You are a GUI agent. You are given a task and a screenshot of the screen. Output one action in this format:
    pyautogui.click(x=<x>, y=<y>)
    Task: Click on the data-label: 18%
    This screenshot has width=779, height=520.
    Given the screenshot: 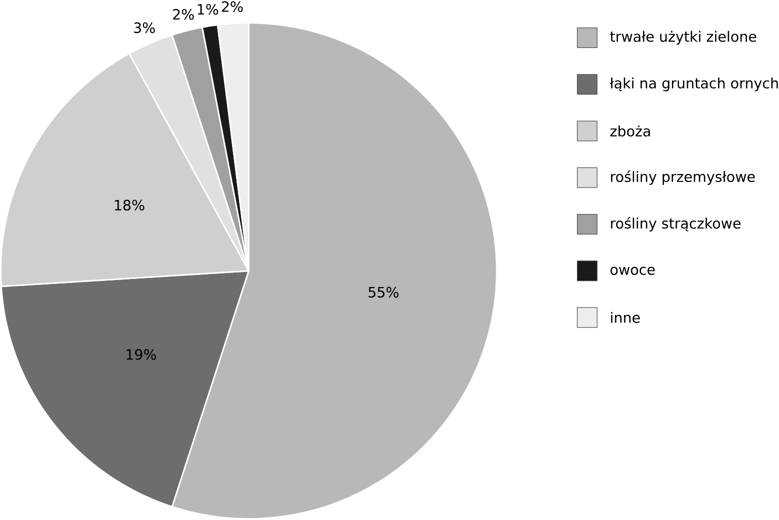 What is the action you would take?
    pyautogui.click(x=129, y=205)
    